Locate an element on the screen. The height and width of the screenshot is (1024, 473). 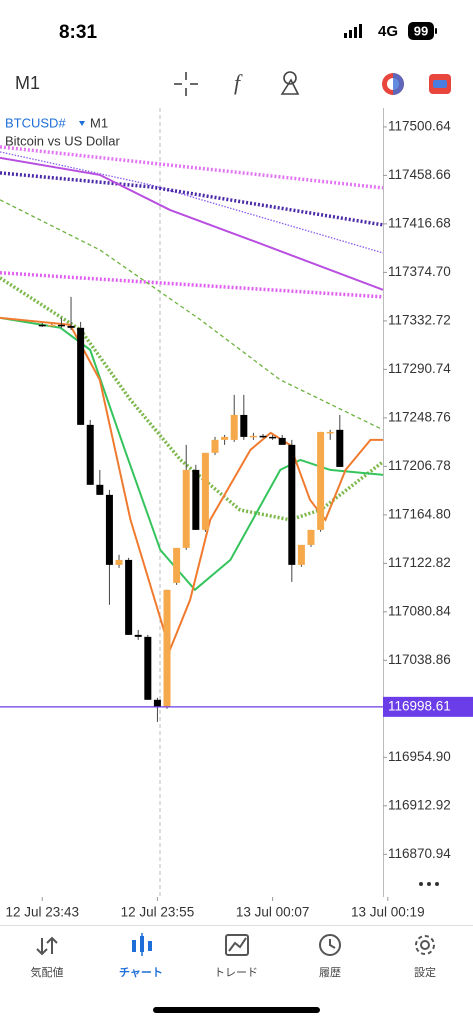
tab-icon-history is located at coordinates (330, 945).